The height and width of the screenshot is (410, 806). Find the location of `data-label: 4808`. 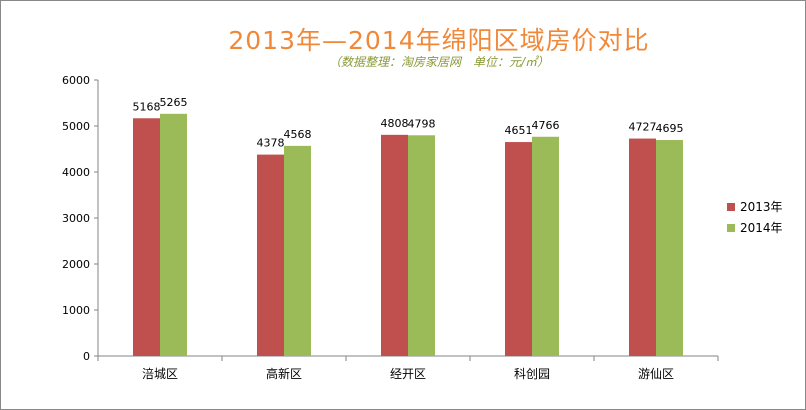

data-label: 4808 is located at coordinates (395, 123).